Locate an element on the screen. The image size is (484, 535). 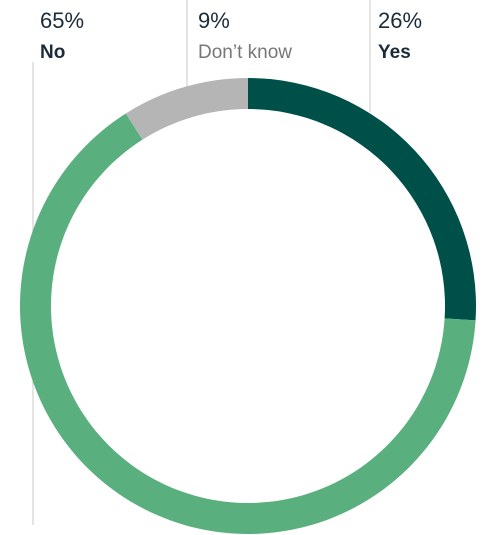
value-label: 9% is located at coordinates (214, 20).